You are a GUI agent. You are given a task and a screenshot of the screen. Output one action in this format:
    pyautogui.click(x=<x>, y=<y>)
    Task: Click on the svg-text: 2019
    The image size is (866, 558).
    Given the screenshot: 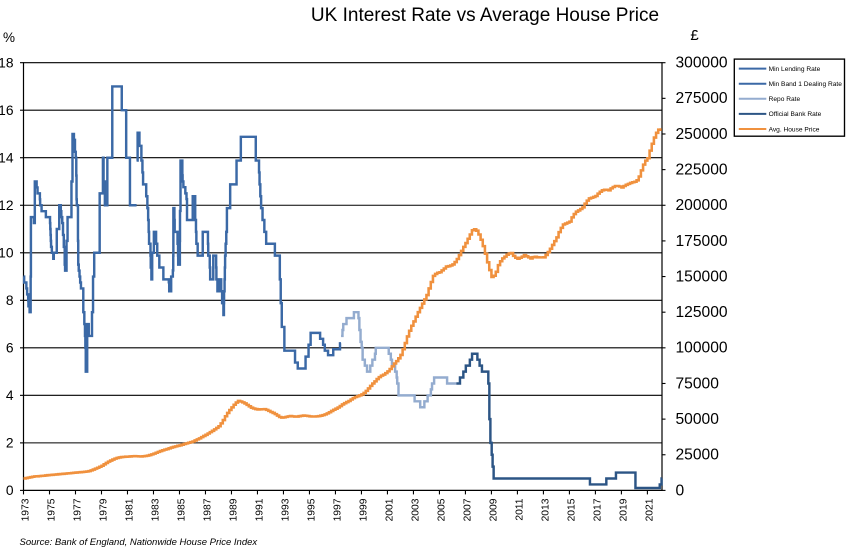 What is the action you would take?
    pyautogui.click(x=624, y=509)
    